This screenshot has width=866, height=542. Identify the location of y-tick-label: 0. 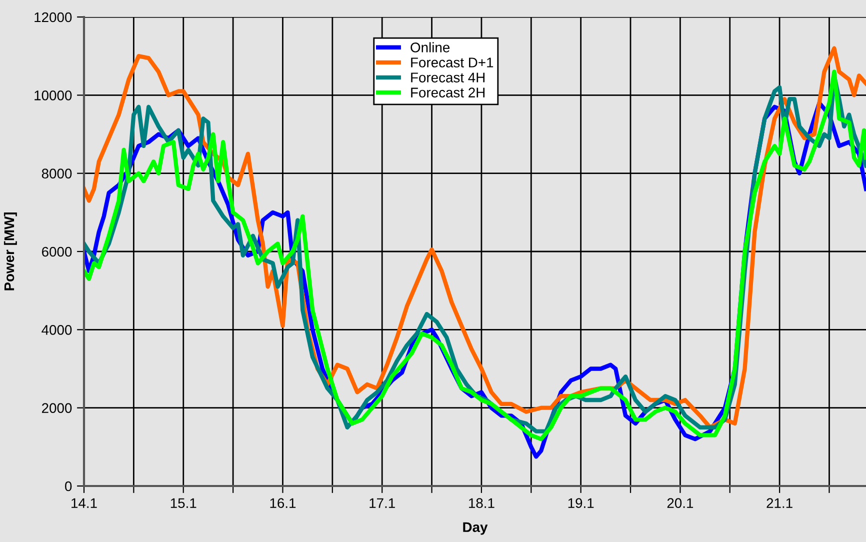
(68, 486).